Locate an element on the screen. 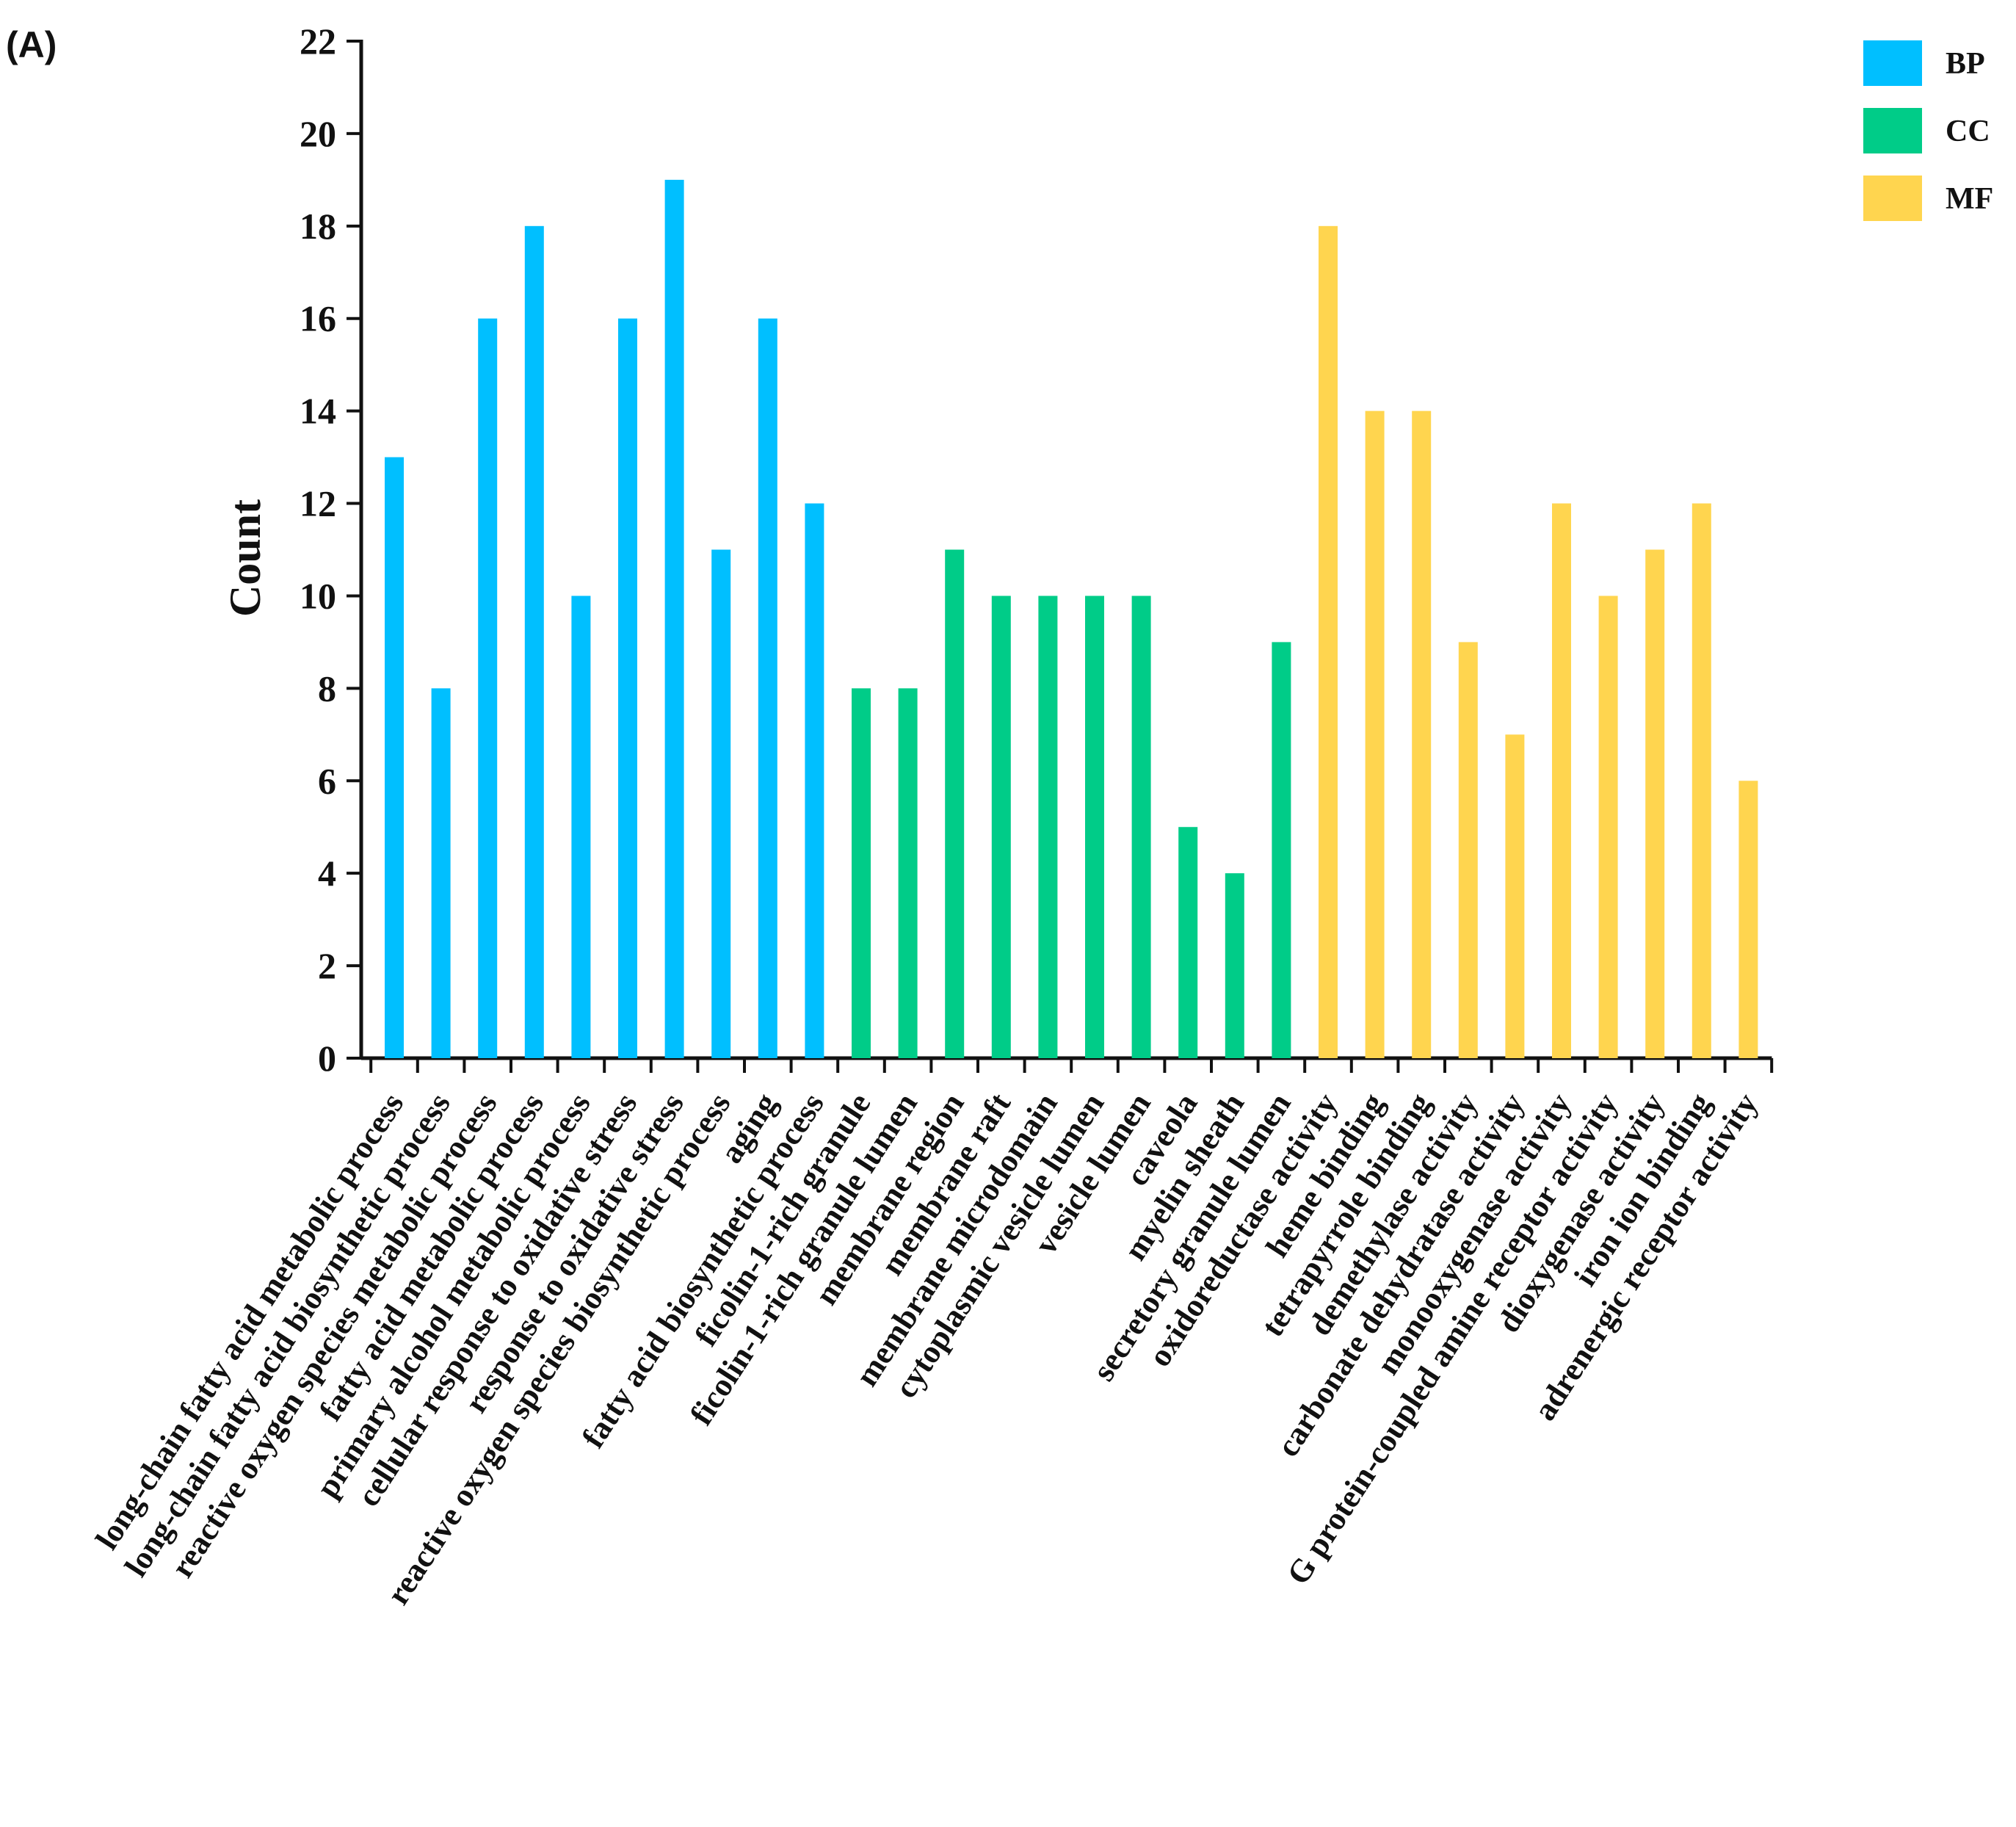  y-tick-label: 12 is located at coordinates (318, 504).